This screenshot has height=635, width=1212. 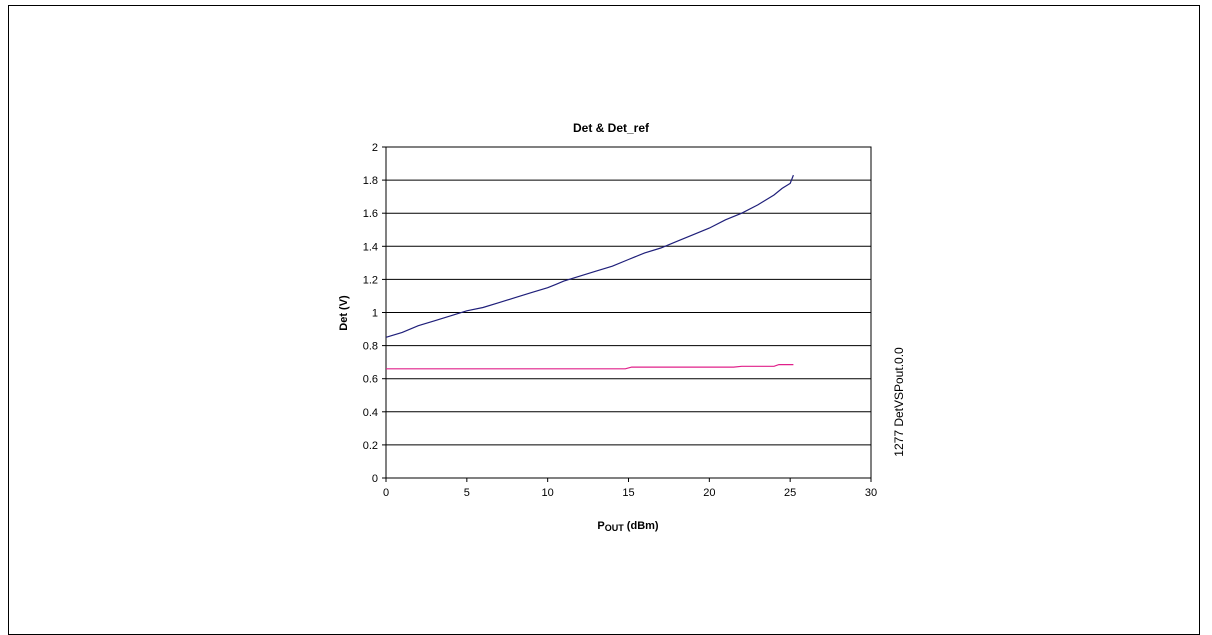 What do you see at coordinates (899, 402) in the screenshot?
I see `side-label: 1277 DetVSPout.0.0` at bounding box center [899, 402].